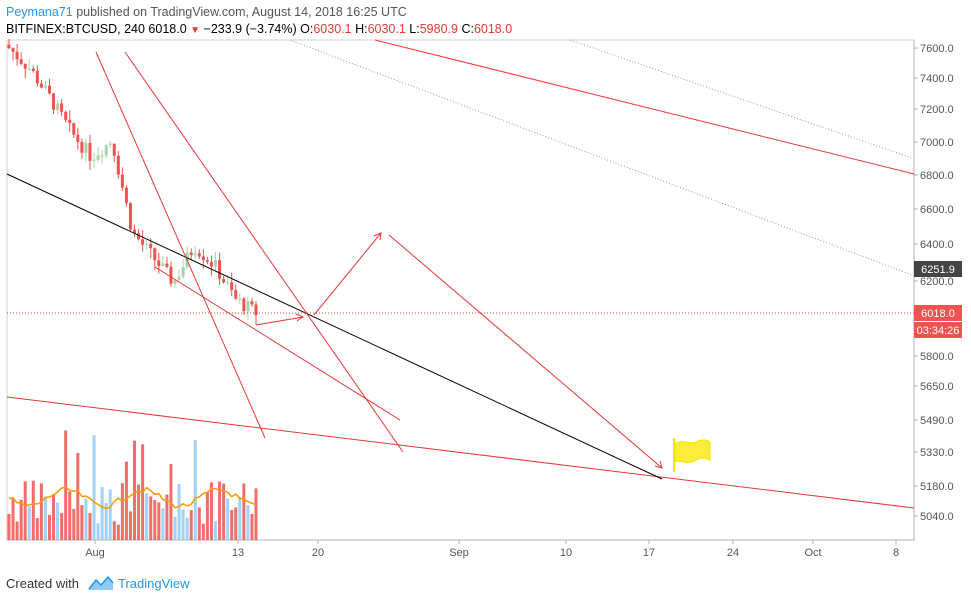 The width and height of the screenshot is (971, 601). Describe the element at coordinates (937, 487) in the screenshot. I see `price-tick-label: 5180.0` at that location.